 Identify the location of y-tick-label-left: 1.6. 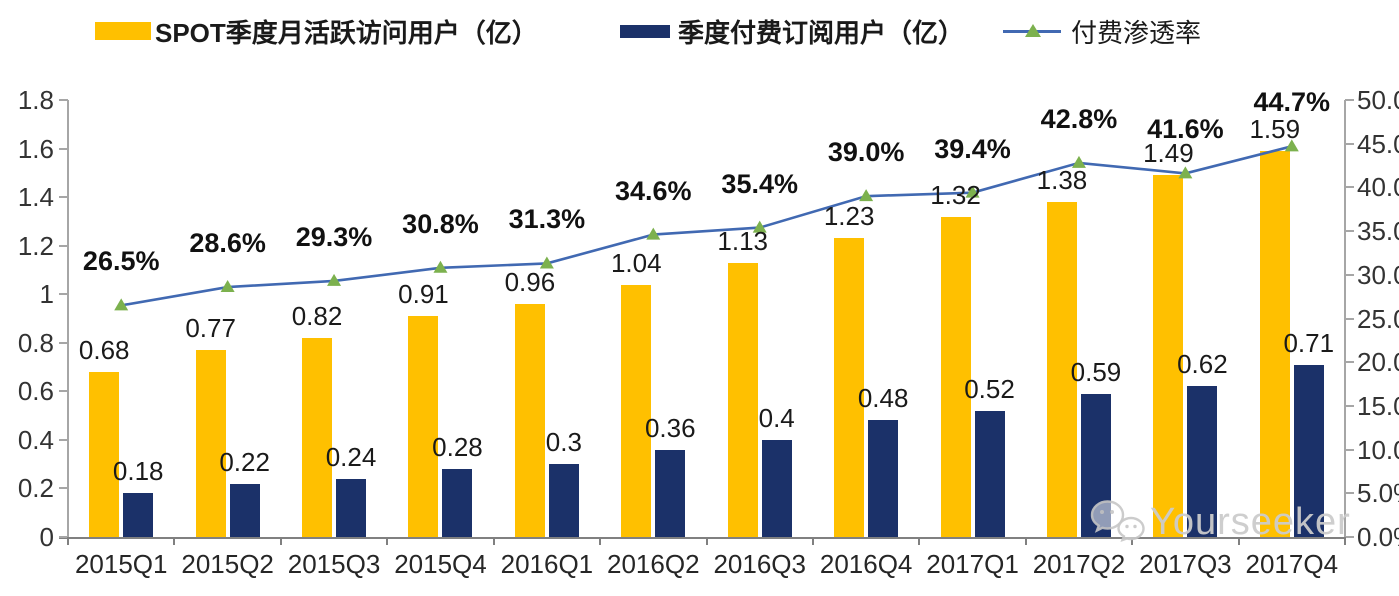
(35, 148).